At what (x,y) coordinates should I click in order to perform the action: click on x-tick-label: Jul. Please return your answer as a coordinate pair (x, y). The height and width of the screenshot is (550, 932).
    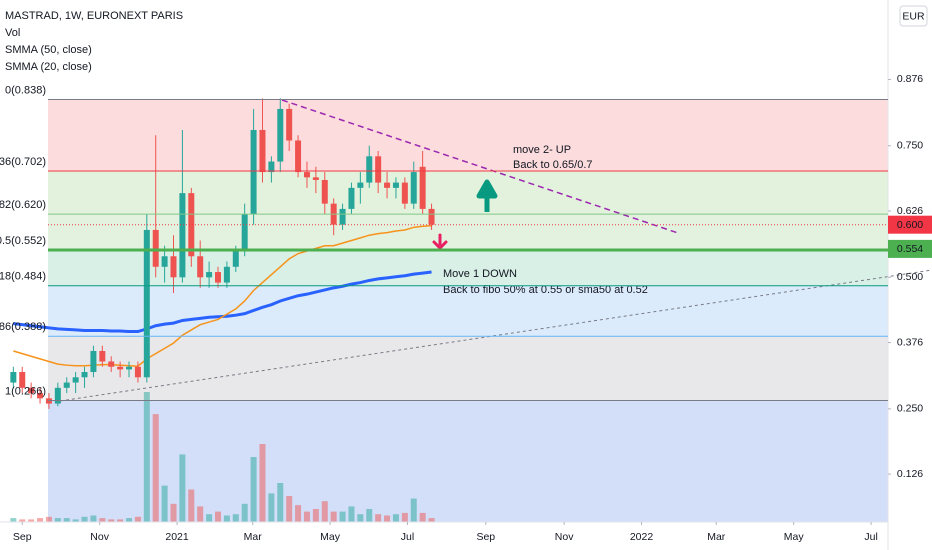
    Looking at the image, I should click on (870, 537).